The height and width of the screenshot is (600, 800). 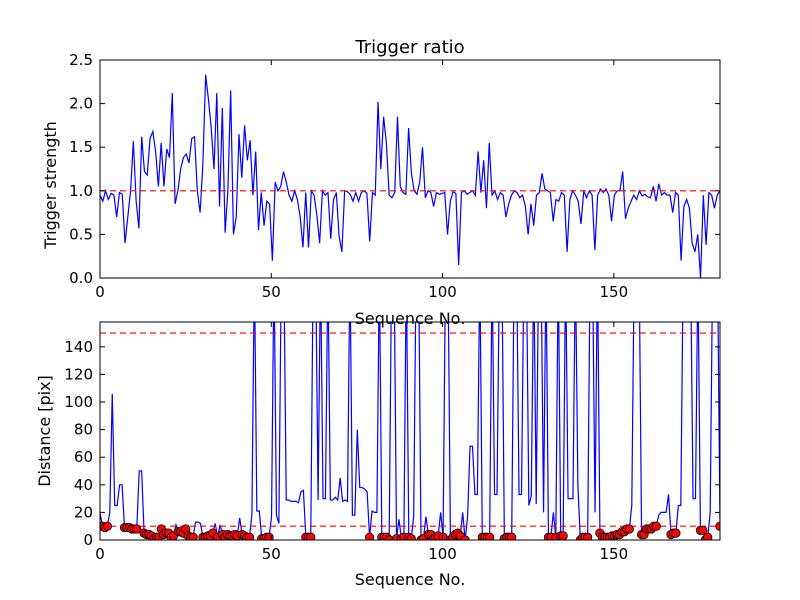 I want to click on y-axis-label: Distance [pix], so click(x=44, y=431).